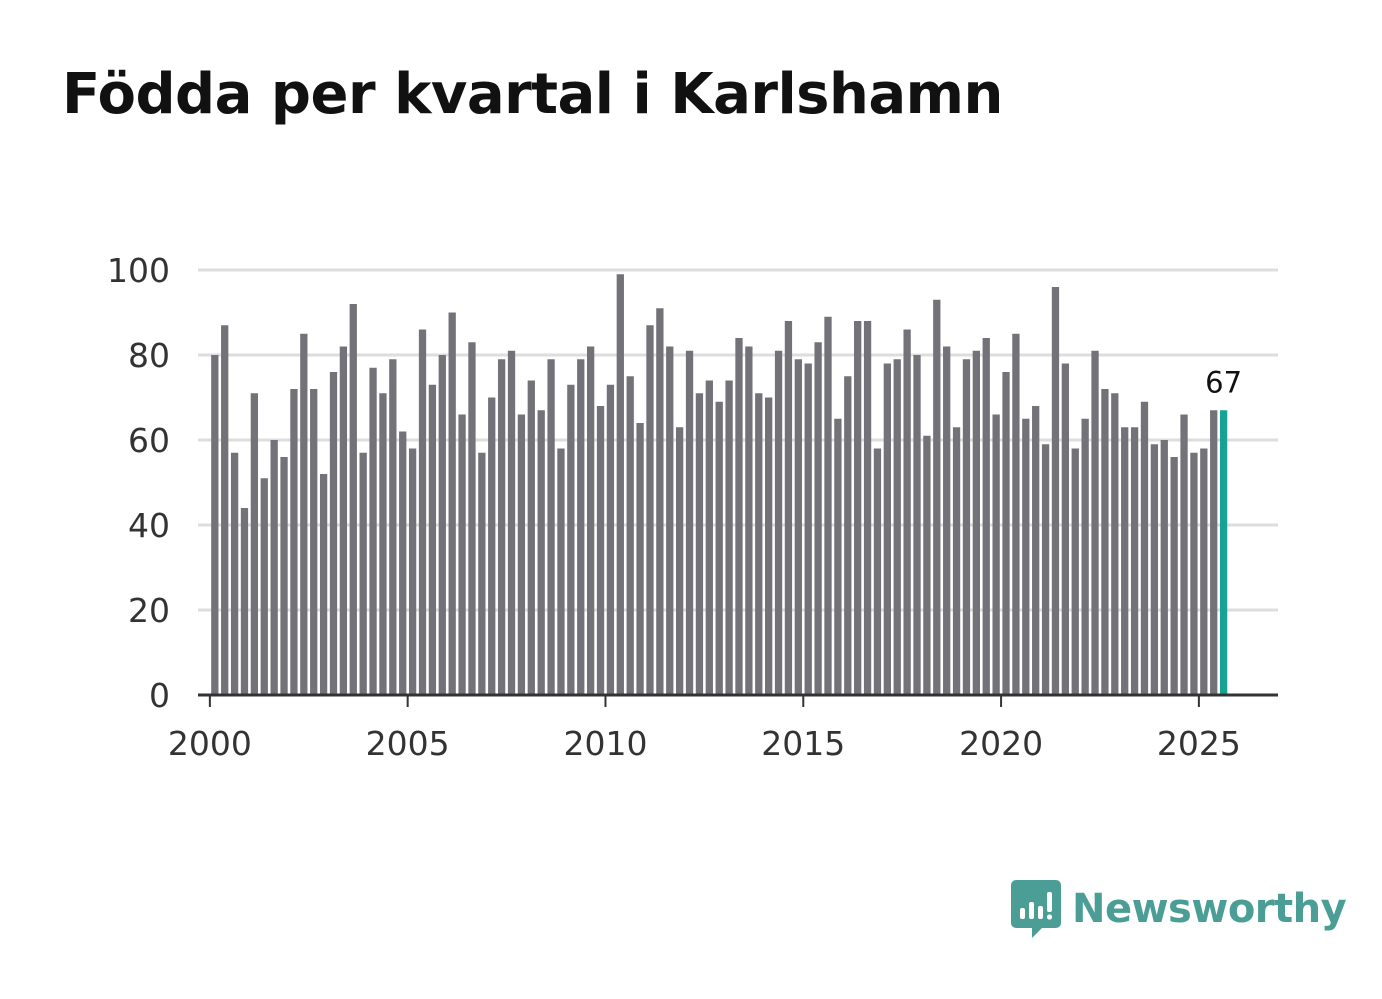 The width and height of the screenshot is (1382, 999). What do you see at coordinates (1036, 909) in the screenshot?
I see `bar-chart-speech-bubble-icon` at bounding box center [1036, 909].